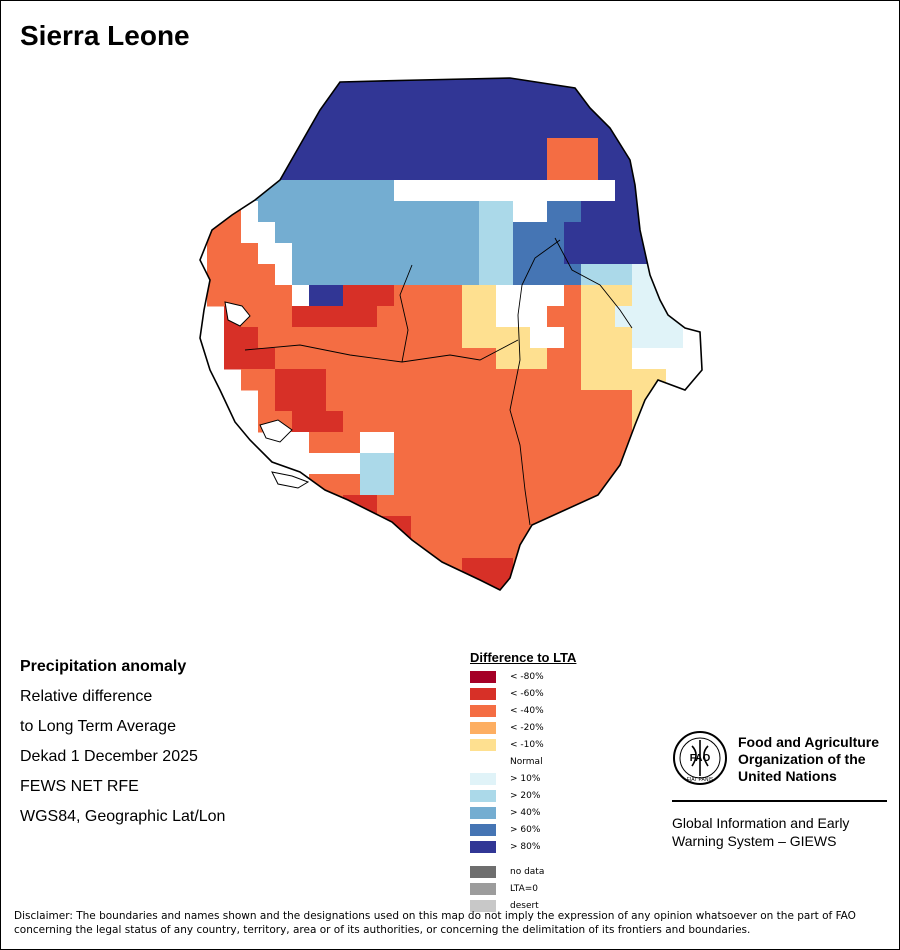 Image resolution: width=900 pixels, height=950 pixels. I want to click on legend-title: Difference to LTA, so click(523, 657).